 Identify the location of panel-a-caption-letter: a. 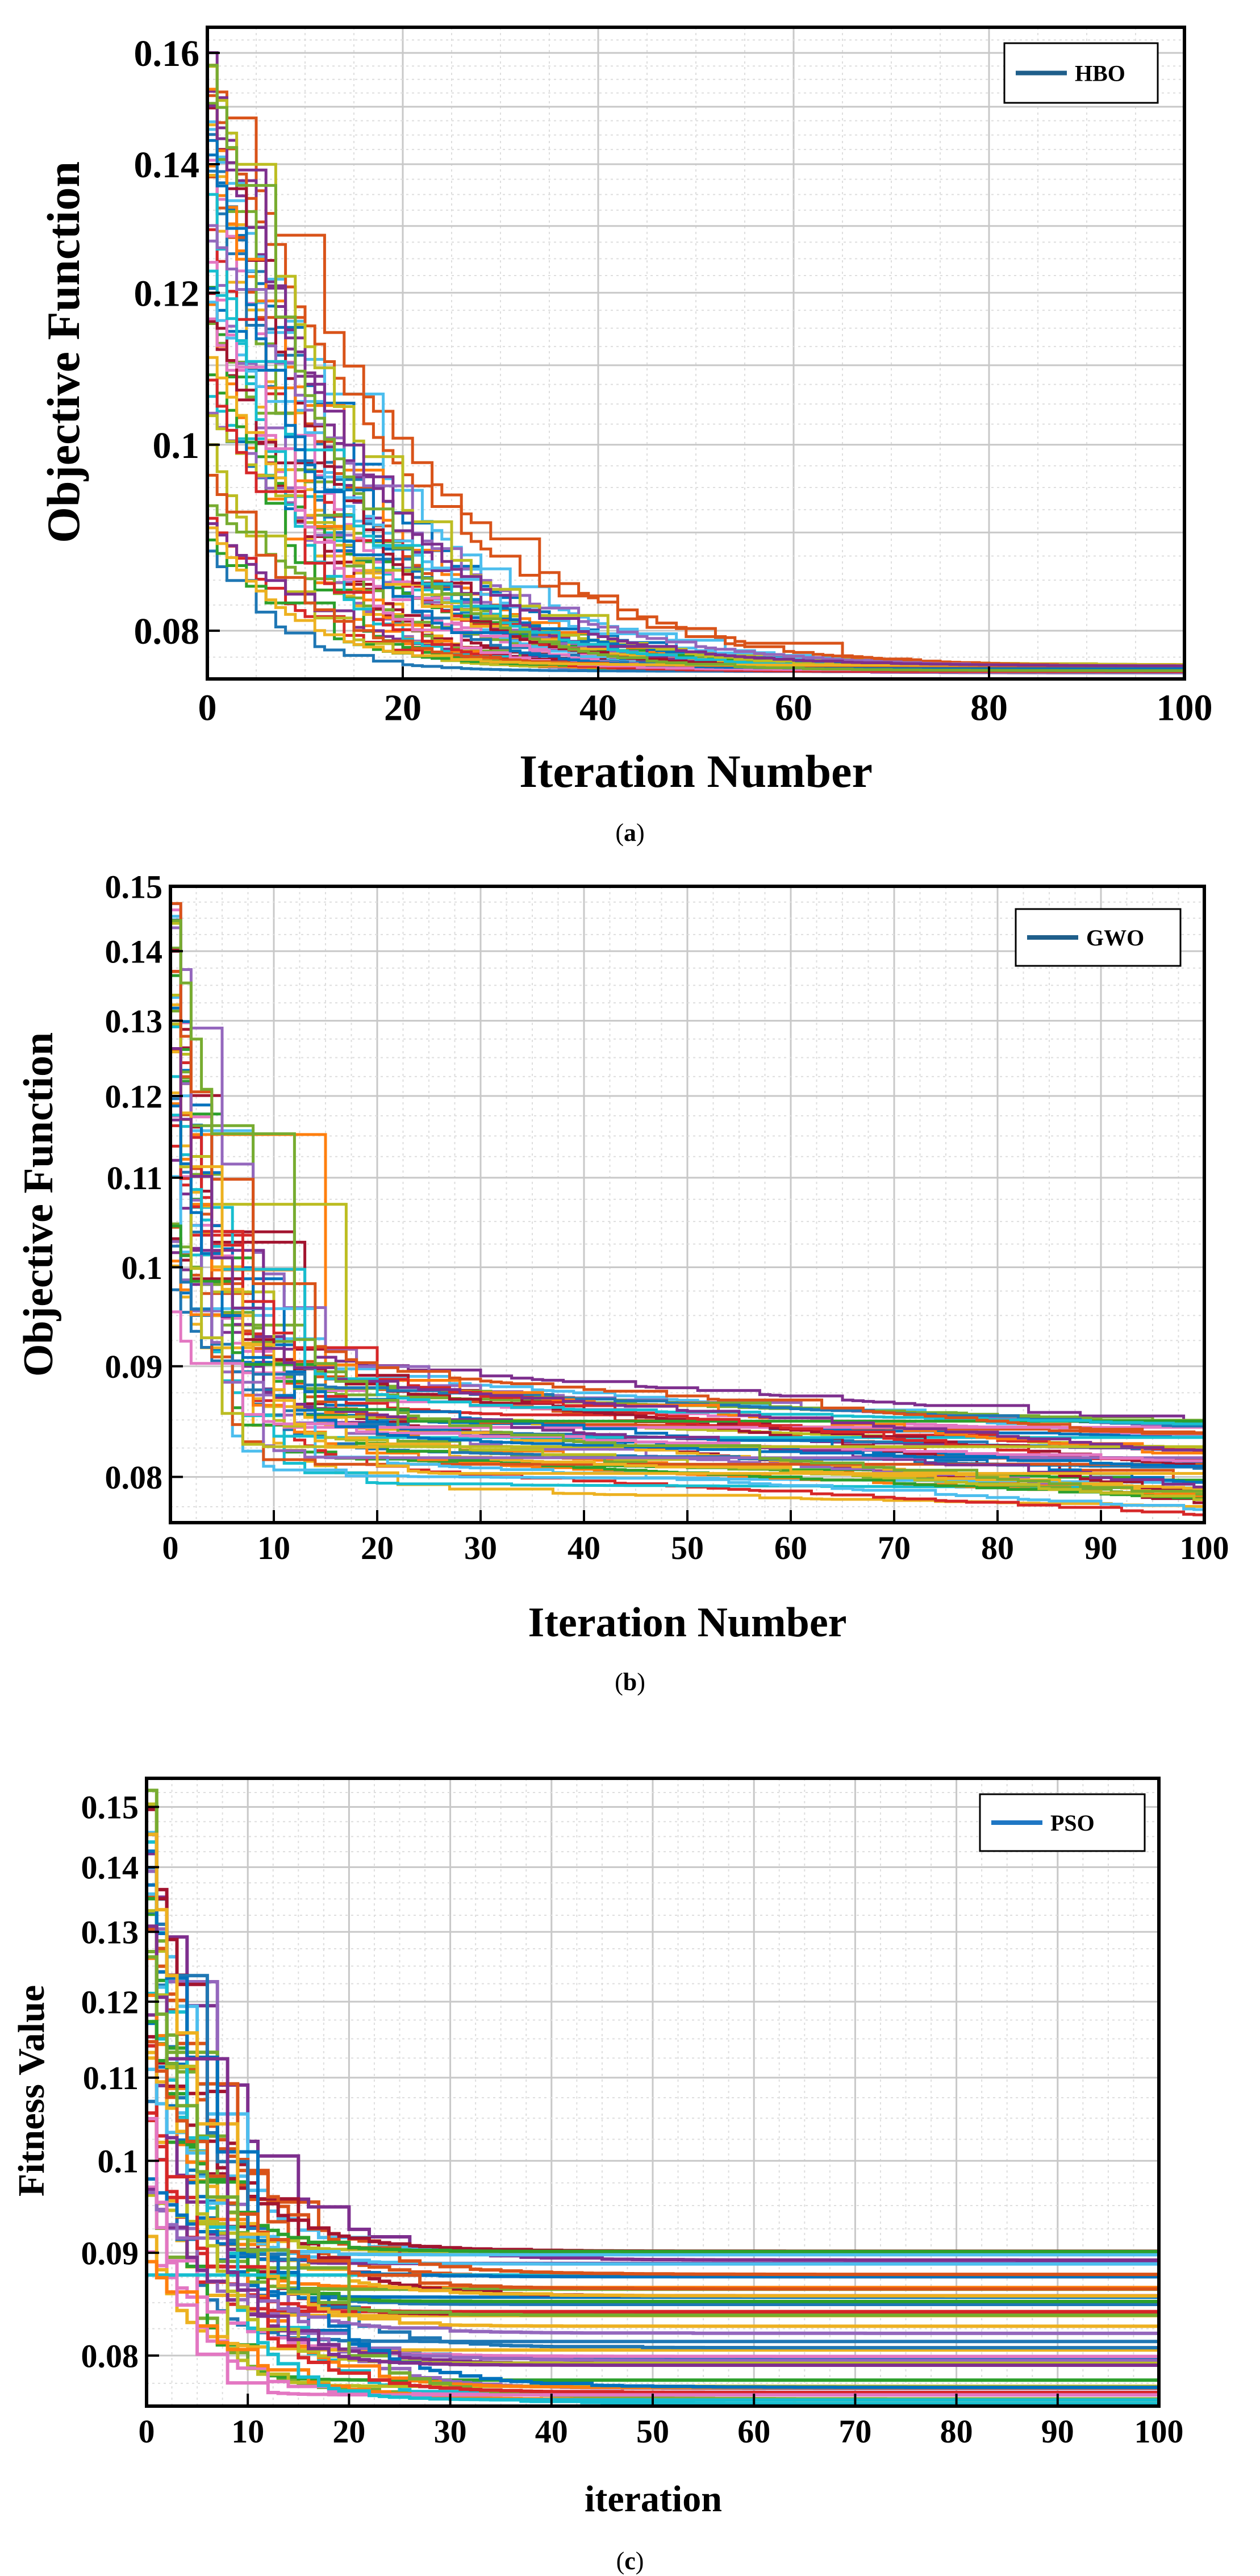
(630, 833).